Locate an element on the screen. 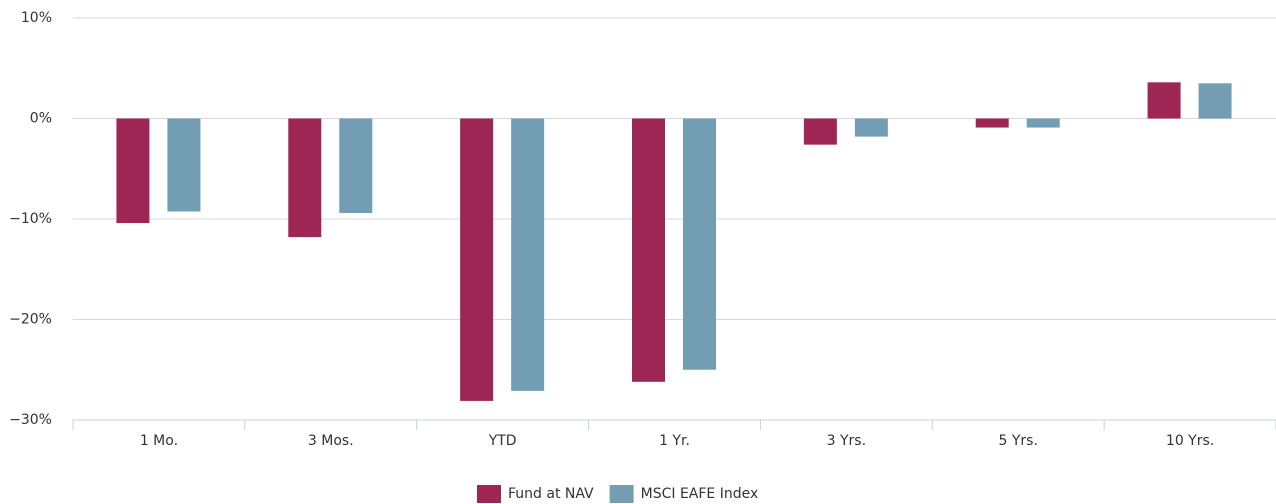 The image size is (1276, 504). legend-label: Fund at NAV is located at coordinates (551, 494).